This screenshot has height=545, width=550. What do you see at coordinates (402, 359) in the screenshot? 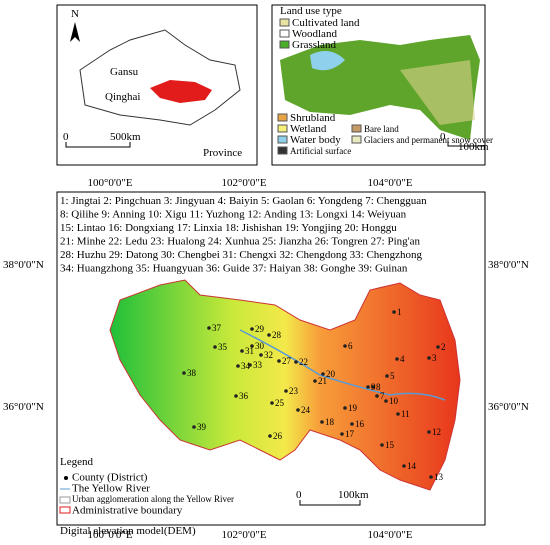
I see `county-label: 4` at bounding box center [402, 359].